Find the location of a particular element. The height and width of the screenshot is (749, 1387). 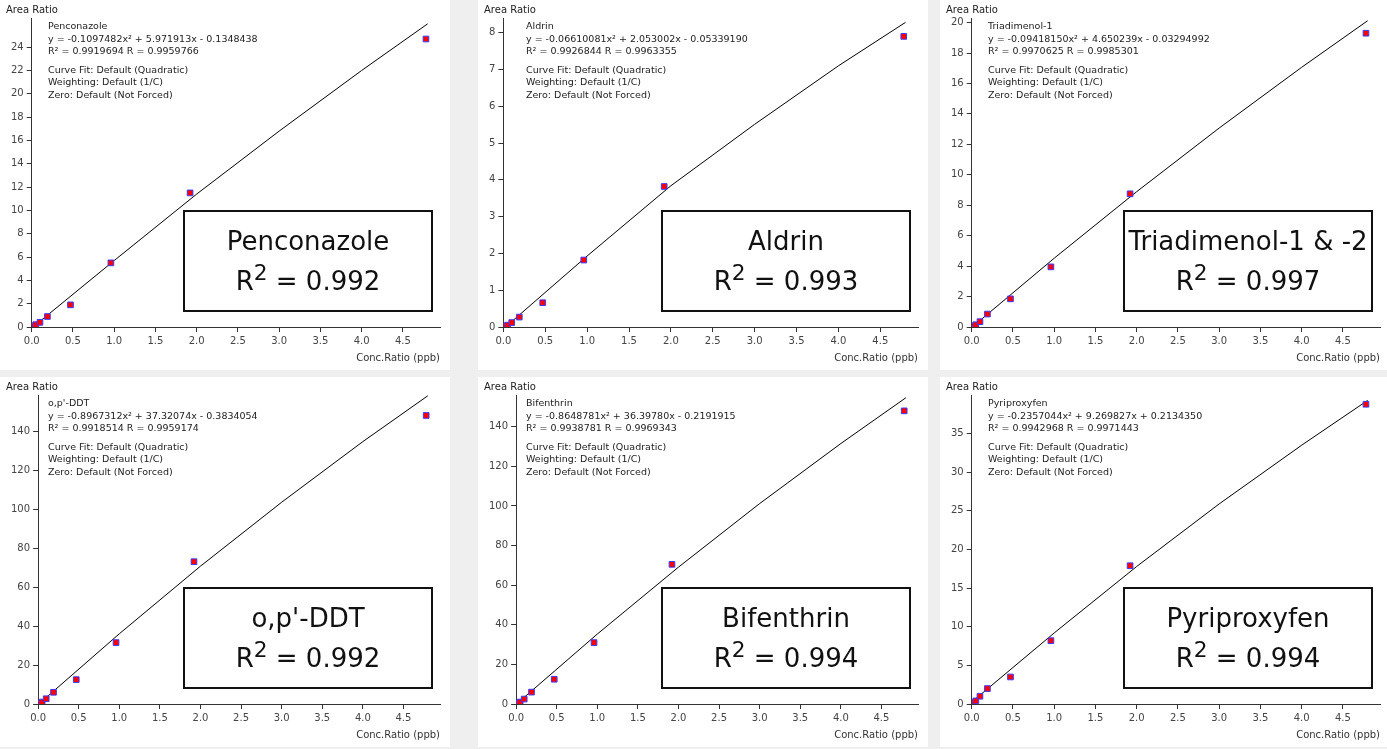

annotation: Aldrin is located at coordinates (786, 241).